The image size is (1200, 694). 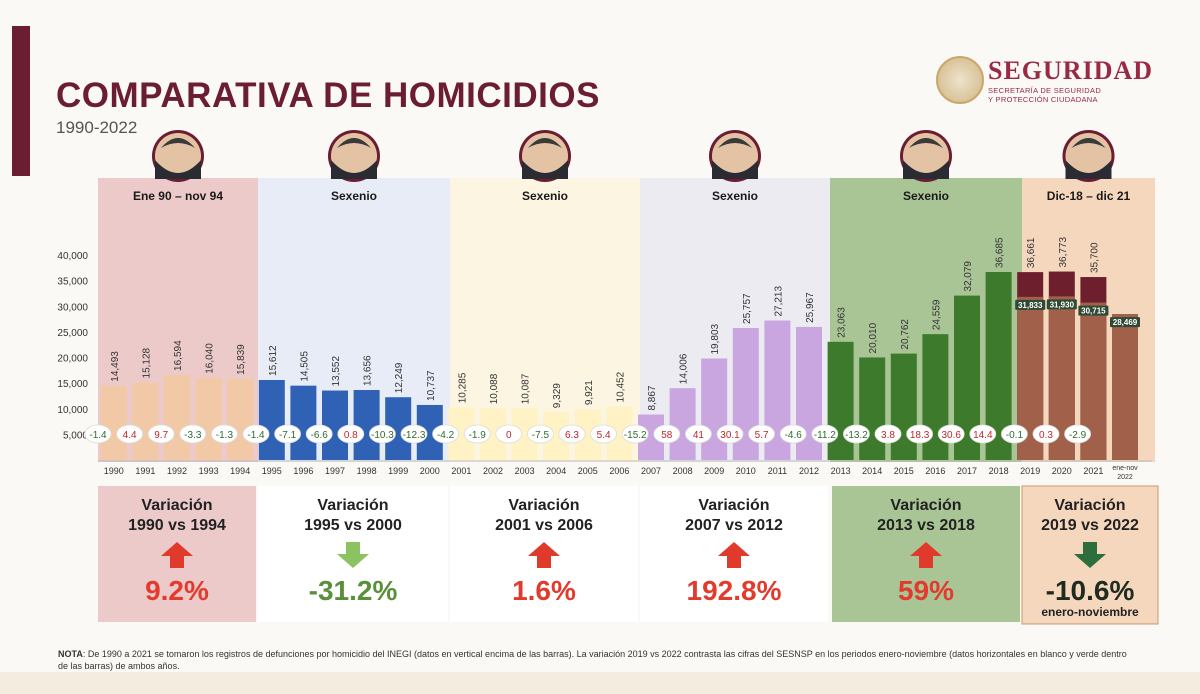 What do you see at coordinates (177, 590) in the screenshot?
I see `variation-value: 9.2%` at bounding box center [177, 590].